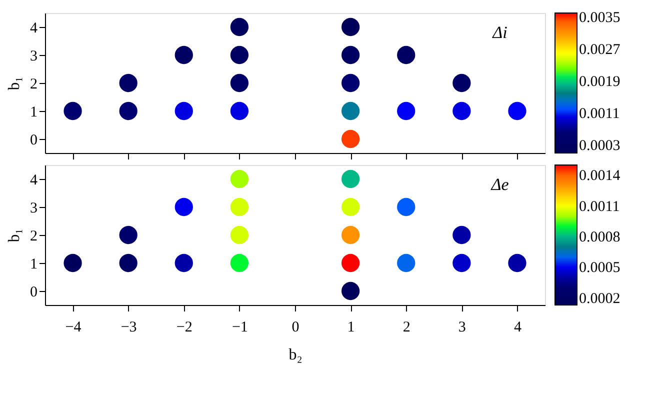 The image size is (664, 405). I want to click on x-tick-label: −1, so click(240, 328).